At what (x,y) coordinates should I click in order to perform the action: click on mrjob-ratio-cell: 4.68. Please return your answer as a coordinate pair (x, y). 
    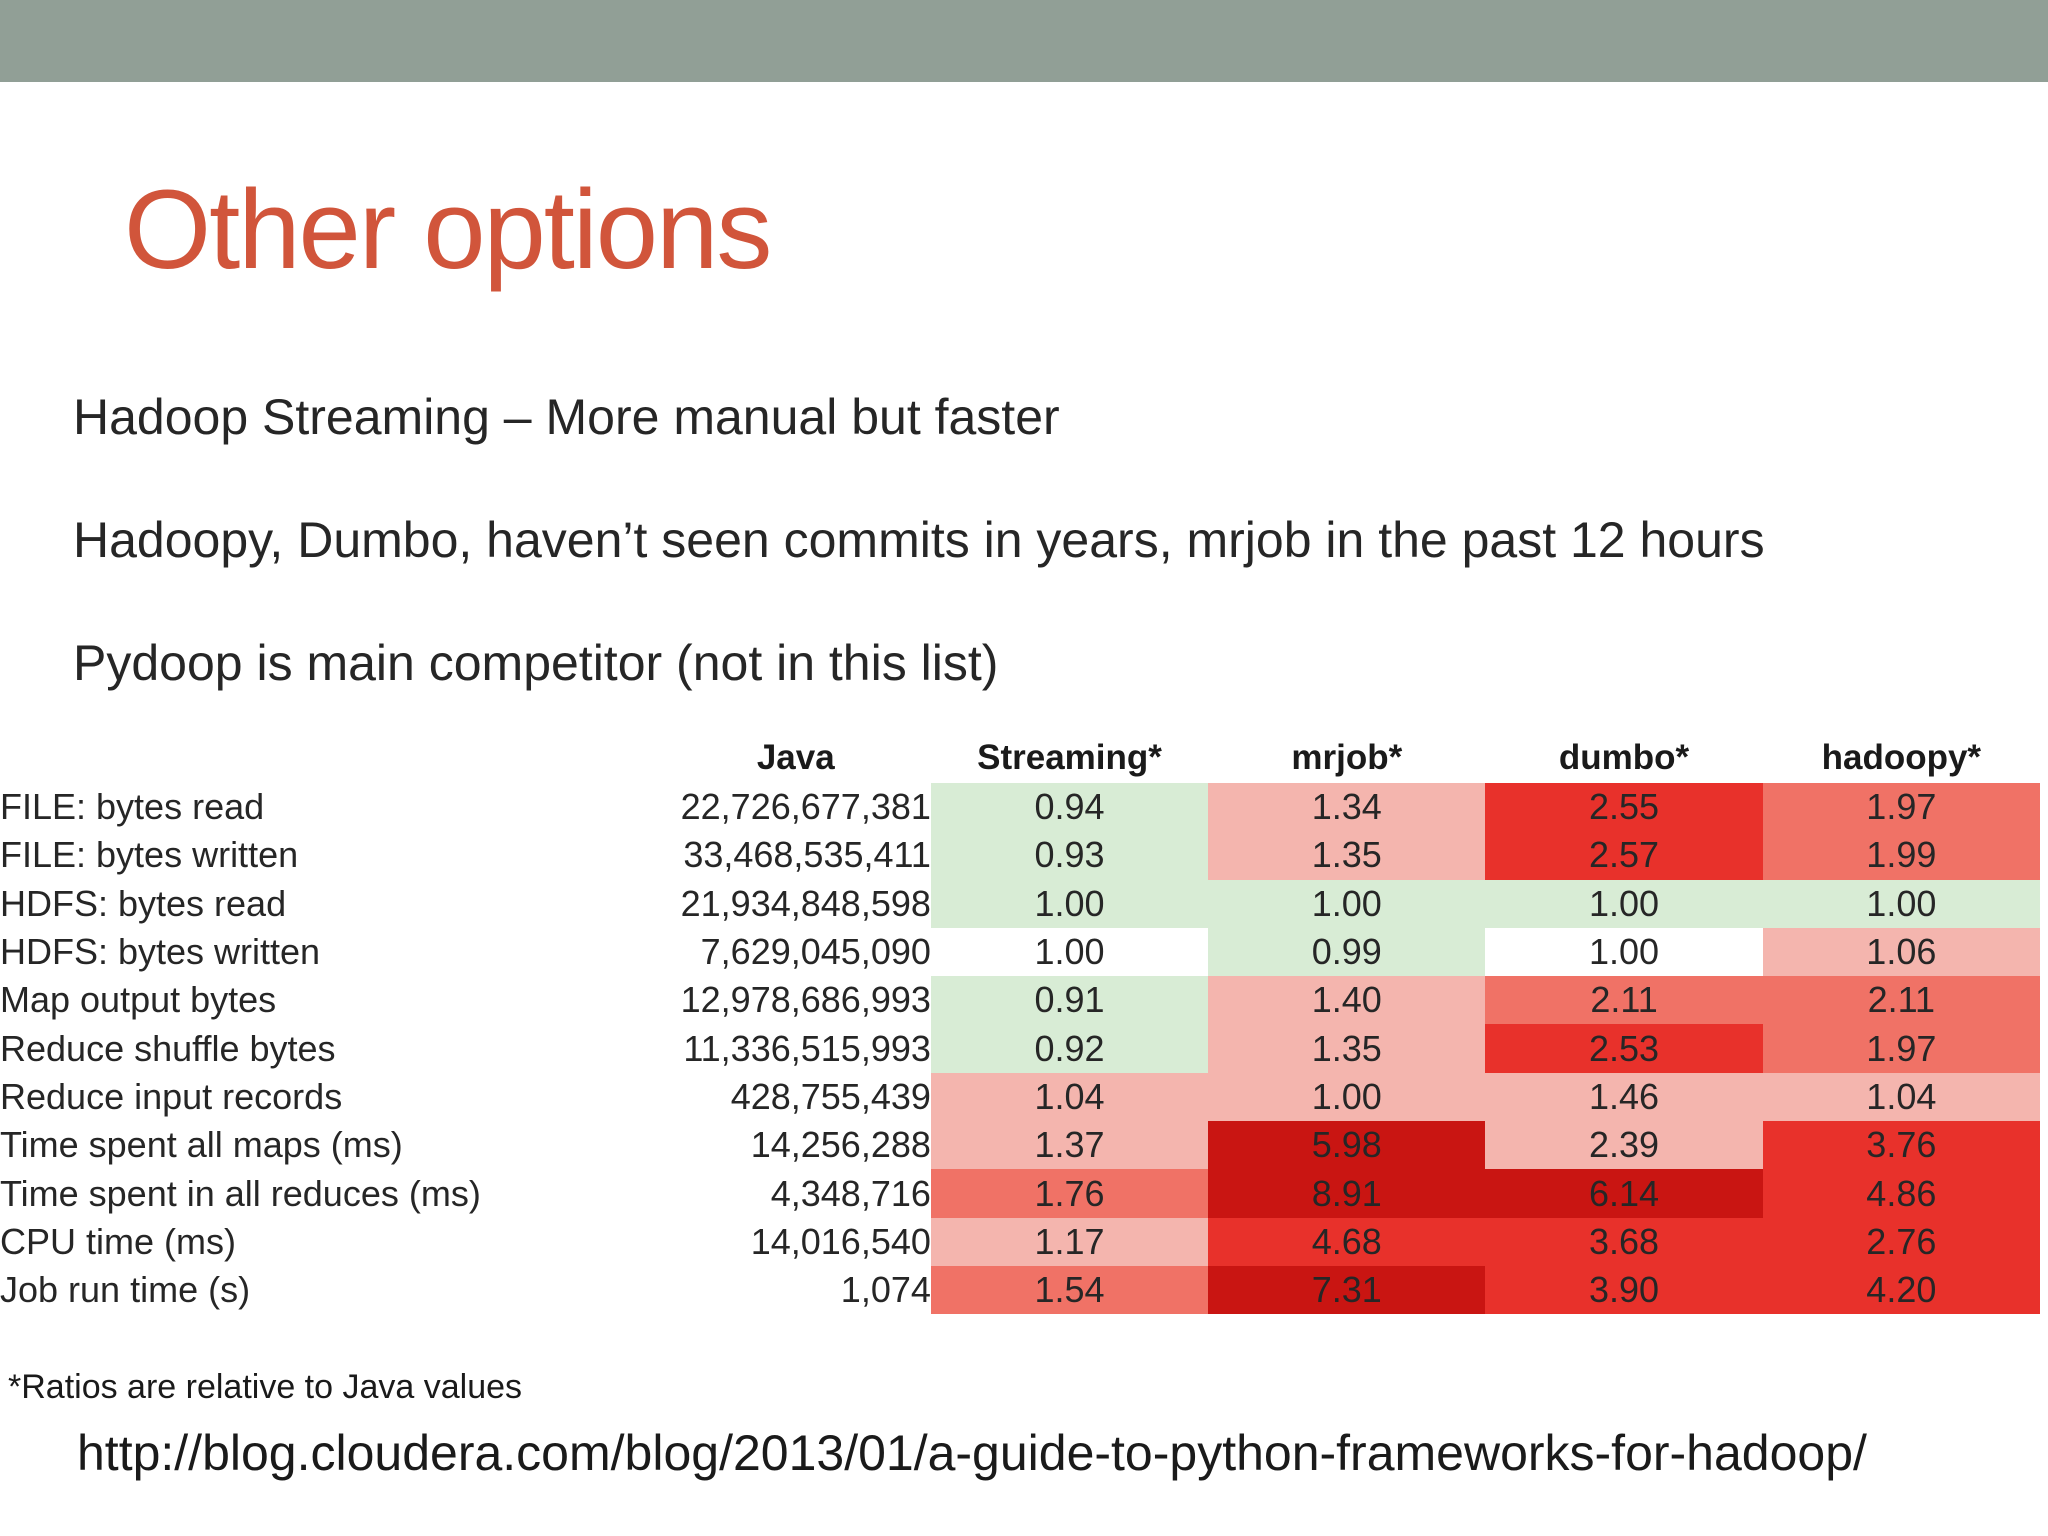
    Looking at the image, I should click on (1347, 1241).